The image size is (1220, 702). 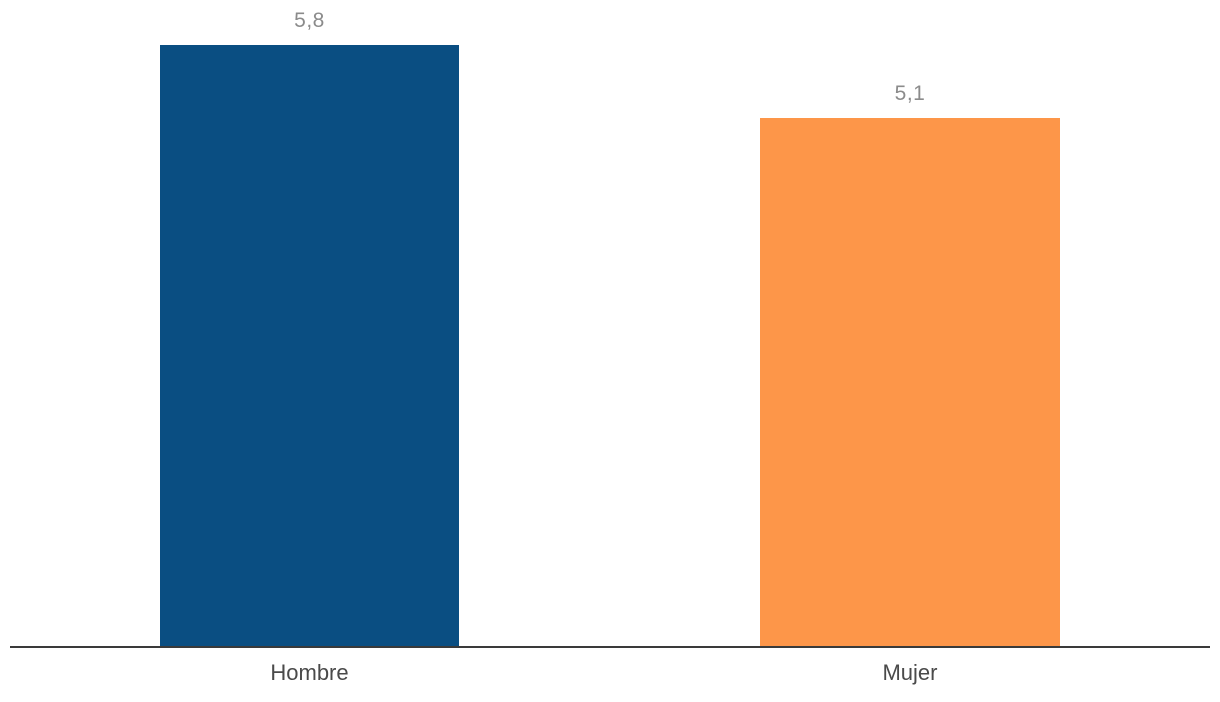 I want to click on x-axis-line, so click(x=610, y=647).